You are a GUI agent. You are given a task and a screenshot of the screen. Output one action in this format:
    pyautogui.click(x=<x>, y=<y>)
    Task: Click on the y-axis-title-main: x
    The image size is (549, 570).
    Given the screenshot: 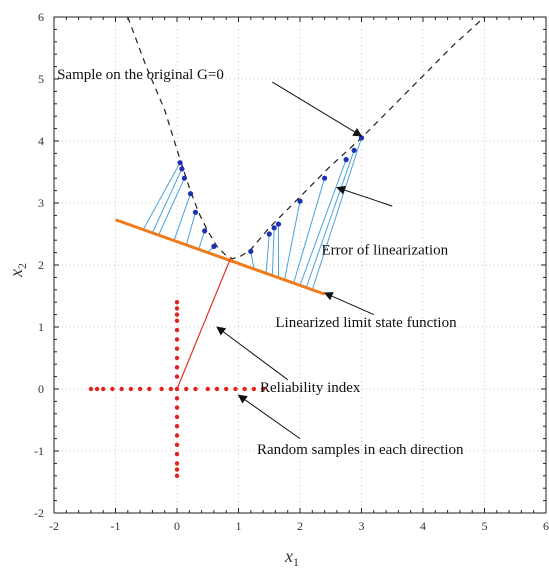 What is the action you would take?
    pyautogui.click(x=16, y=273)
    